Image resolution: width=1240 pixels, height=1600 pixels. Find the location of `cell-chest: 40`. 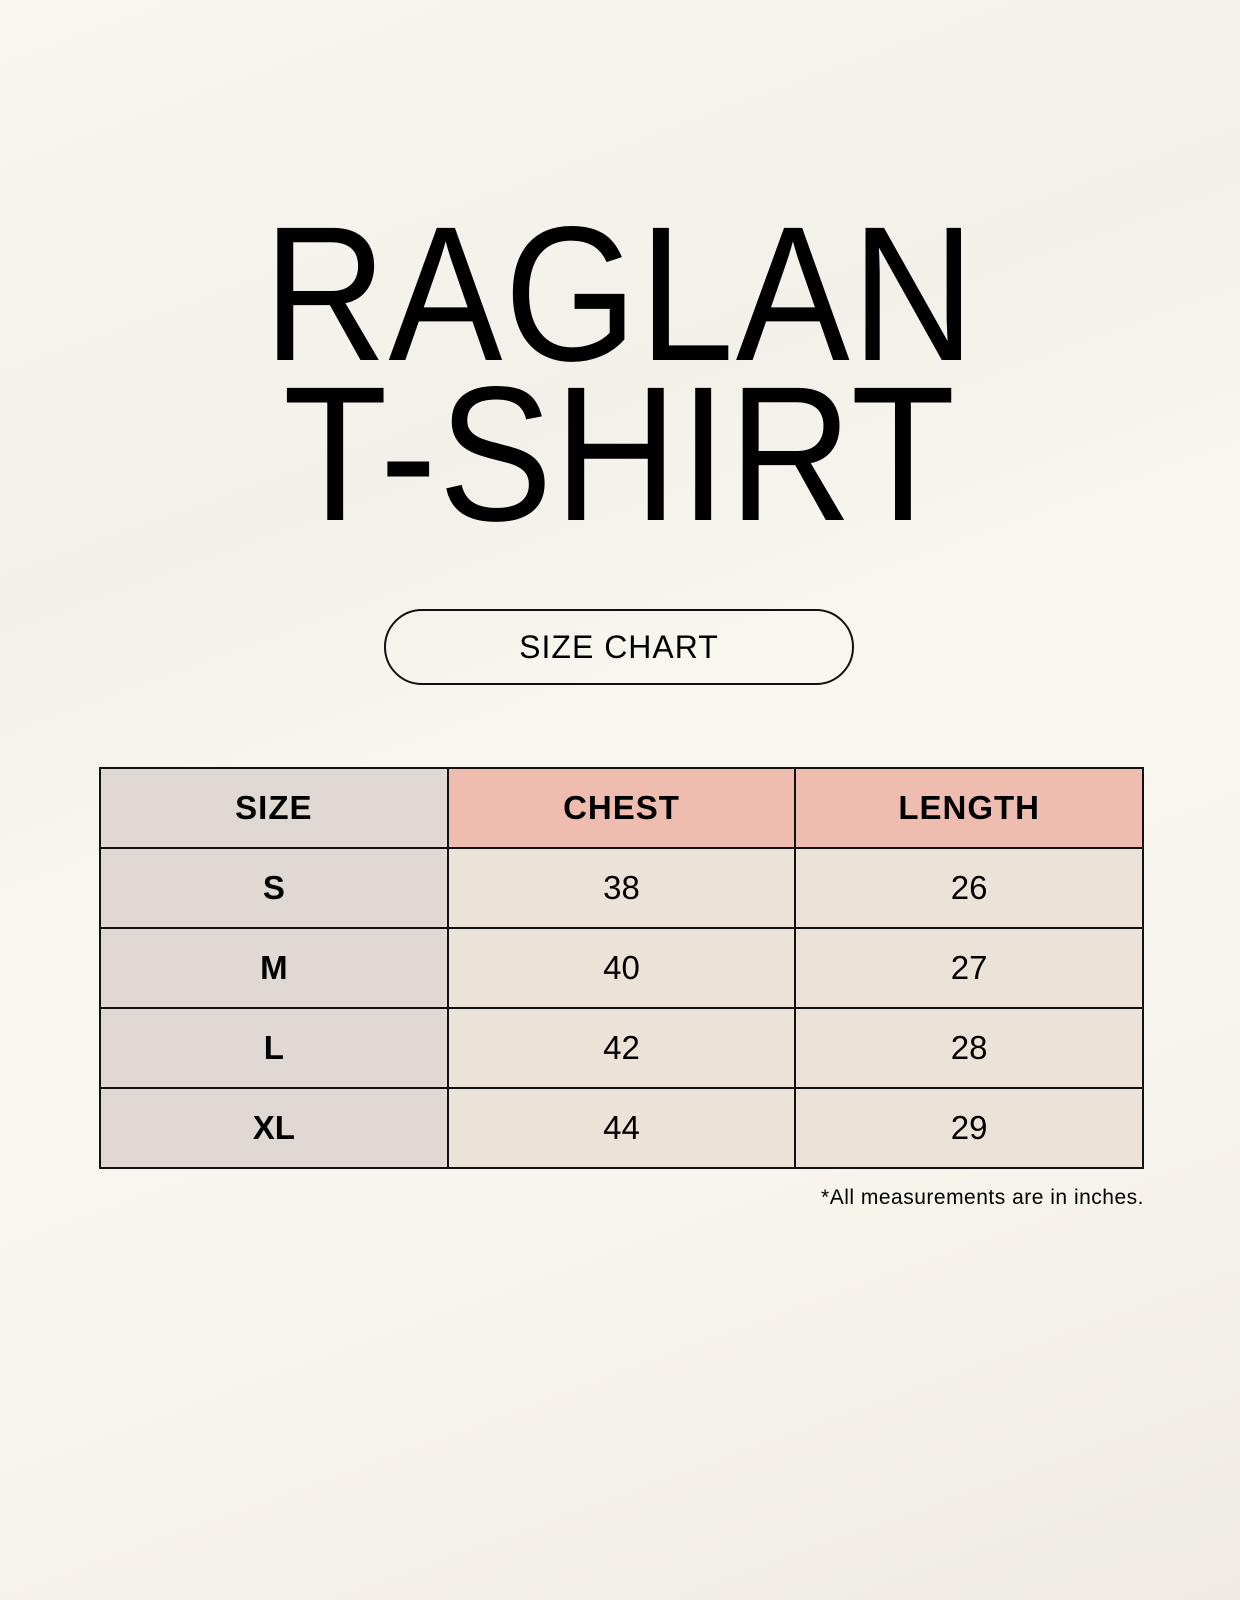

cell-chest: 40 is located at coordinates (621, 968).